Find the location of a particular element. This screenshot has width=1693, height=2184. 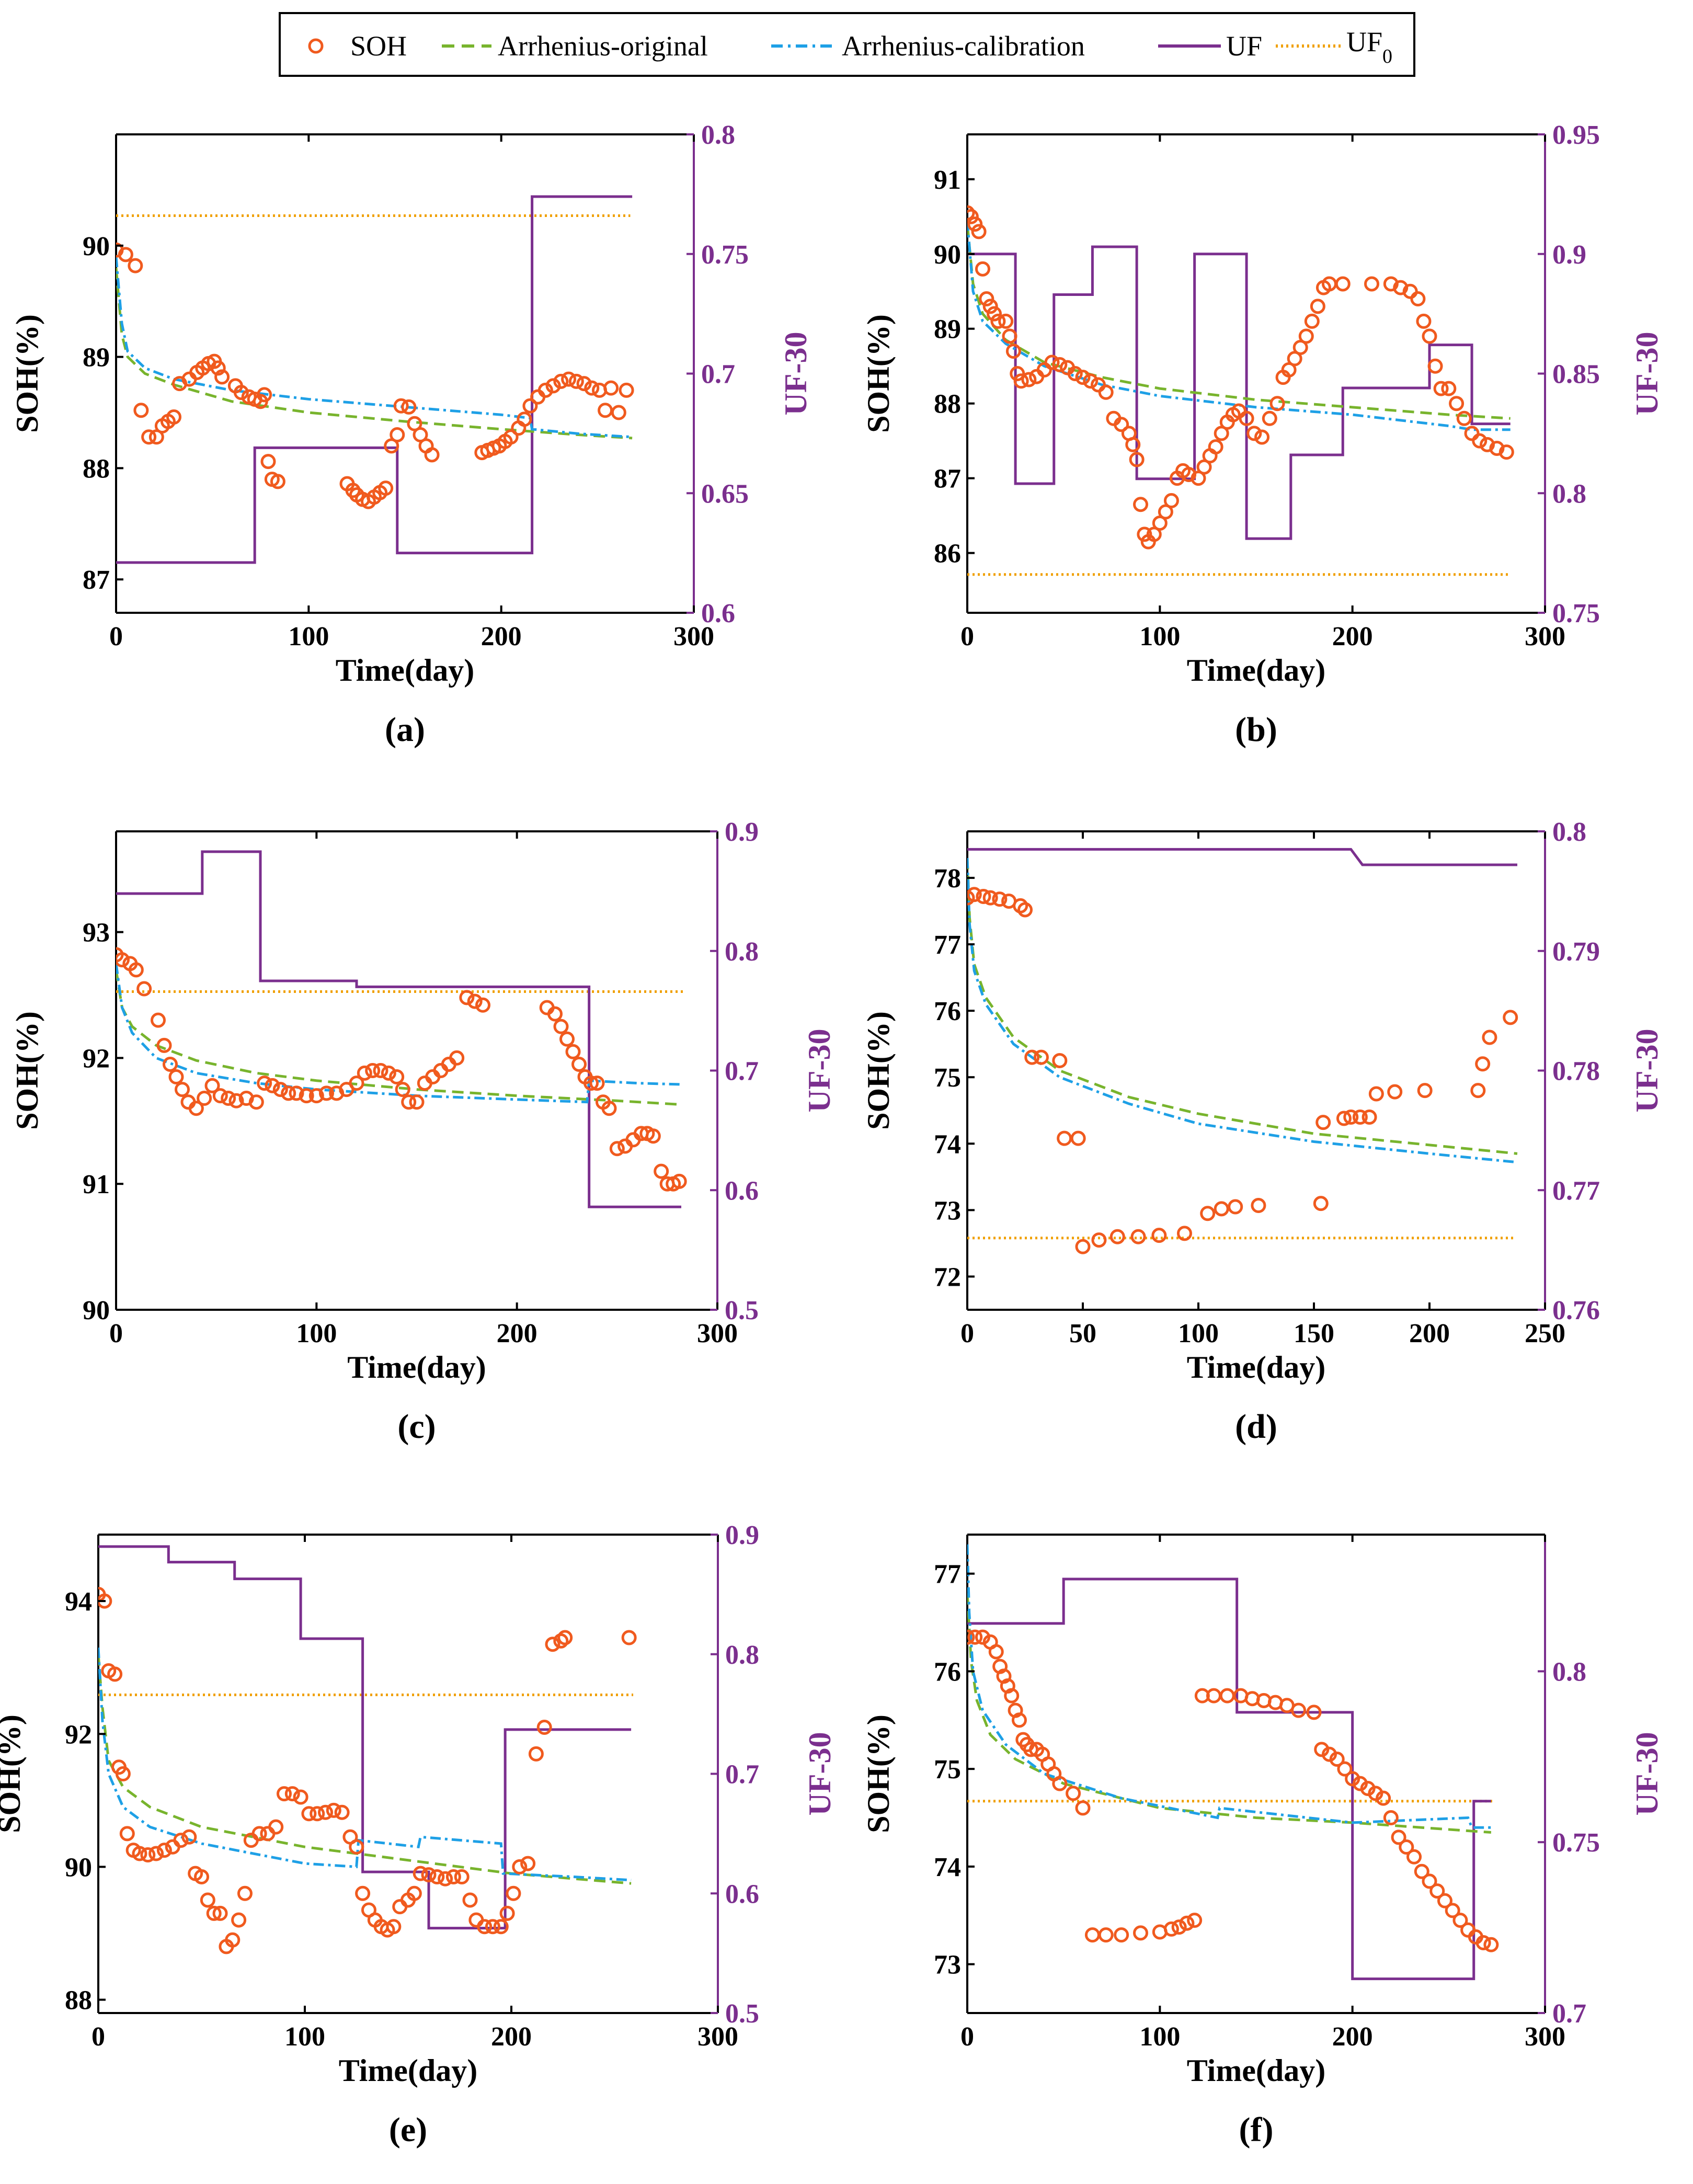

y2-tick-label: 0.76 is located at coordinates (1576, 1311).